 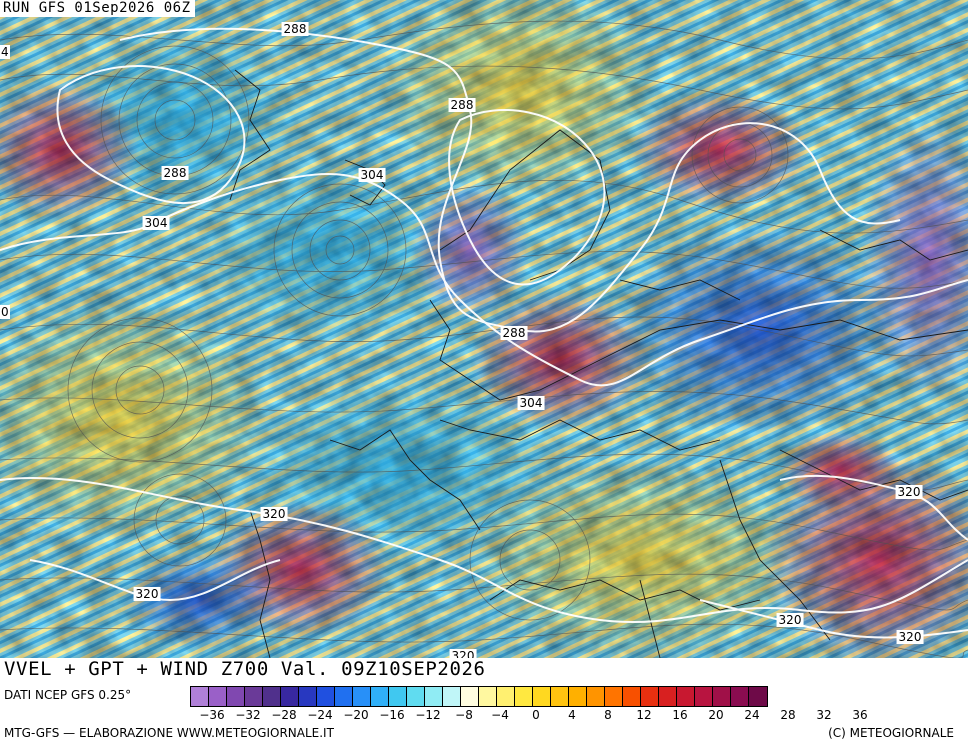 I want to click on contour-label-304-central-europe: 304, so click(x=531, y=403).